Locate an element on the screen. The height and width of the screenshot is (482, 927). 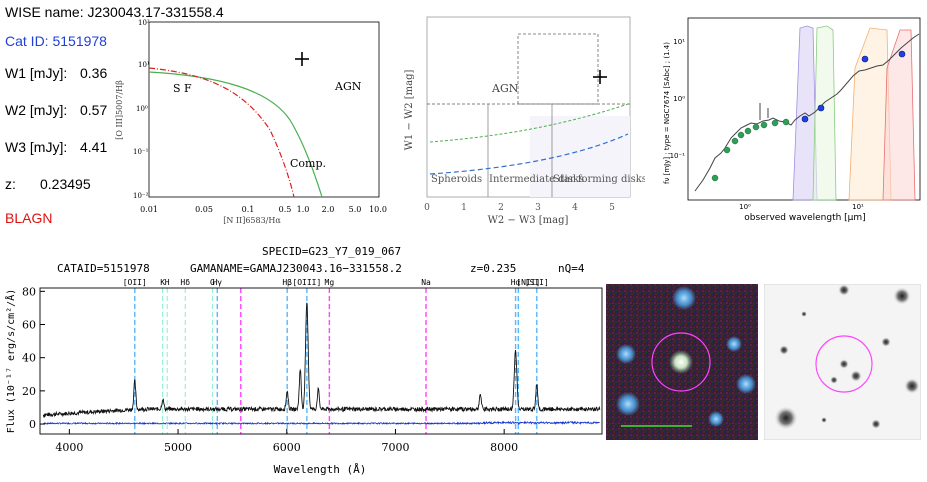
bpt-xlabel: [N II]6583/Hα is located at coordinates (252, 220).